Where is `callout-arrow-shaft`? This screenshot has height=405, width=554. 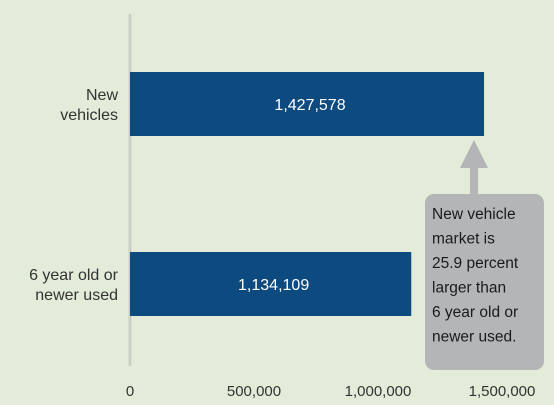
callout-arrow-shaft is located at coordinates (474, 182).